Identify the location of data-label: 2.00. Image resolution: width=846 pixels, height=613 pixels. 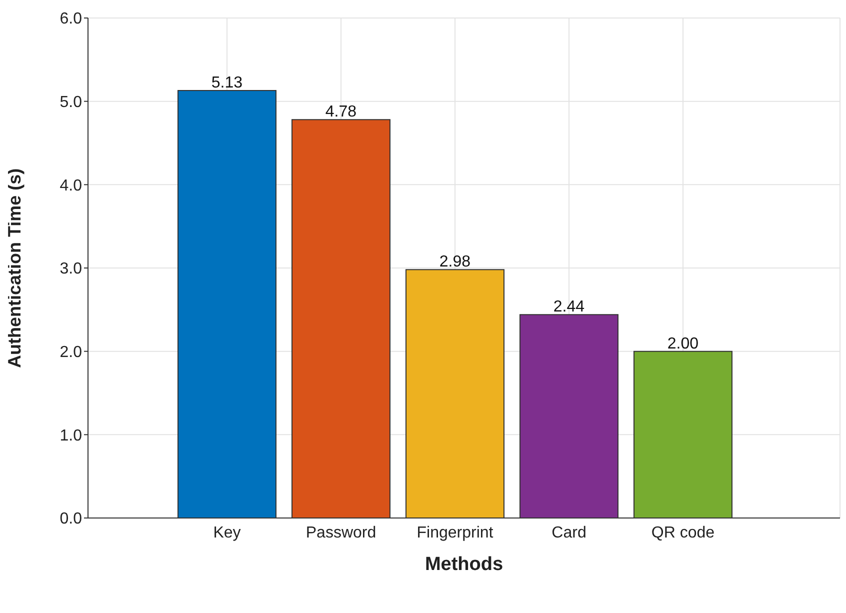
(683, 343).